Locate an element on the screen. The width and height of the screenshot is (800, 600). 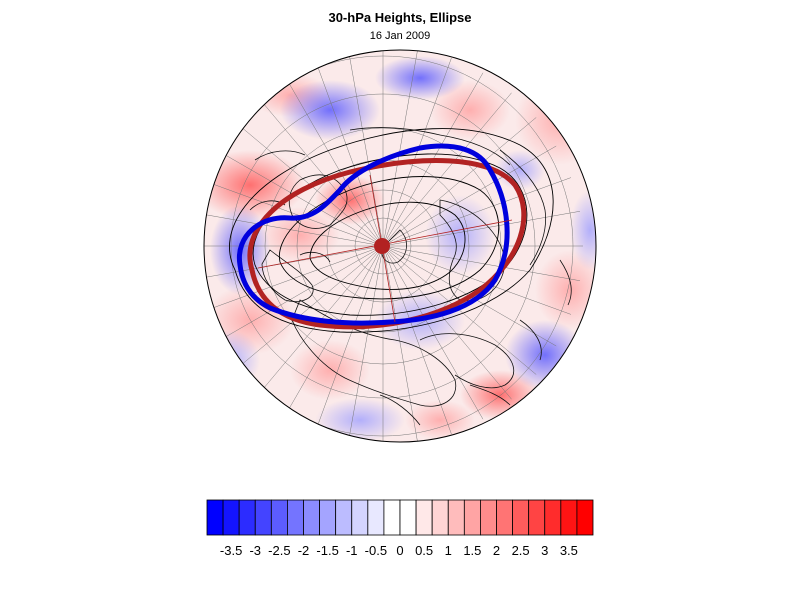
colorbar-label: -2 is located at coordinates (304, 550).